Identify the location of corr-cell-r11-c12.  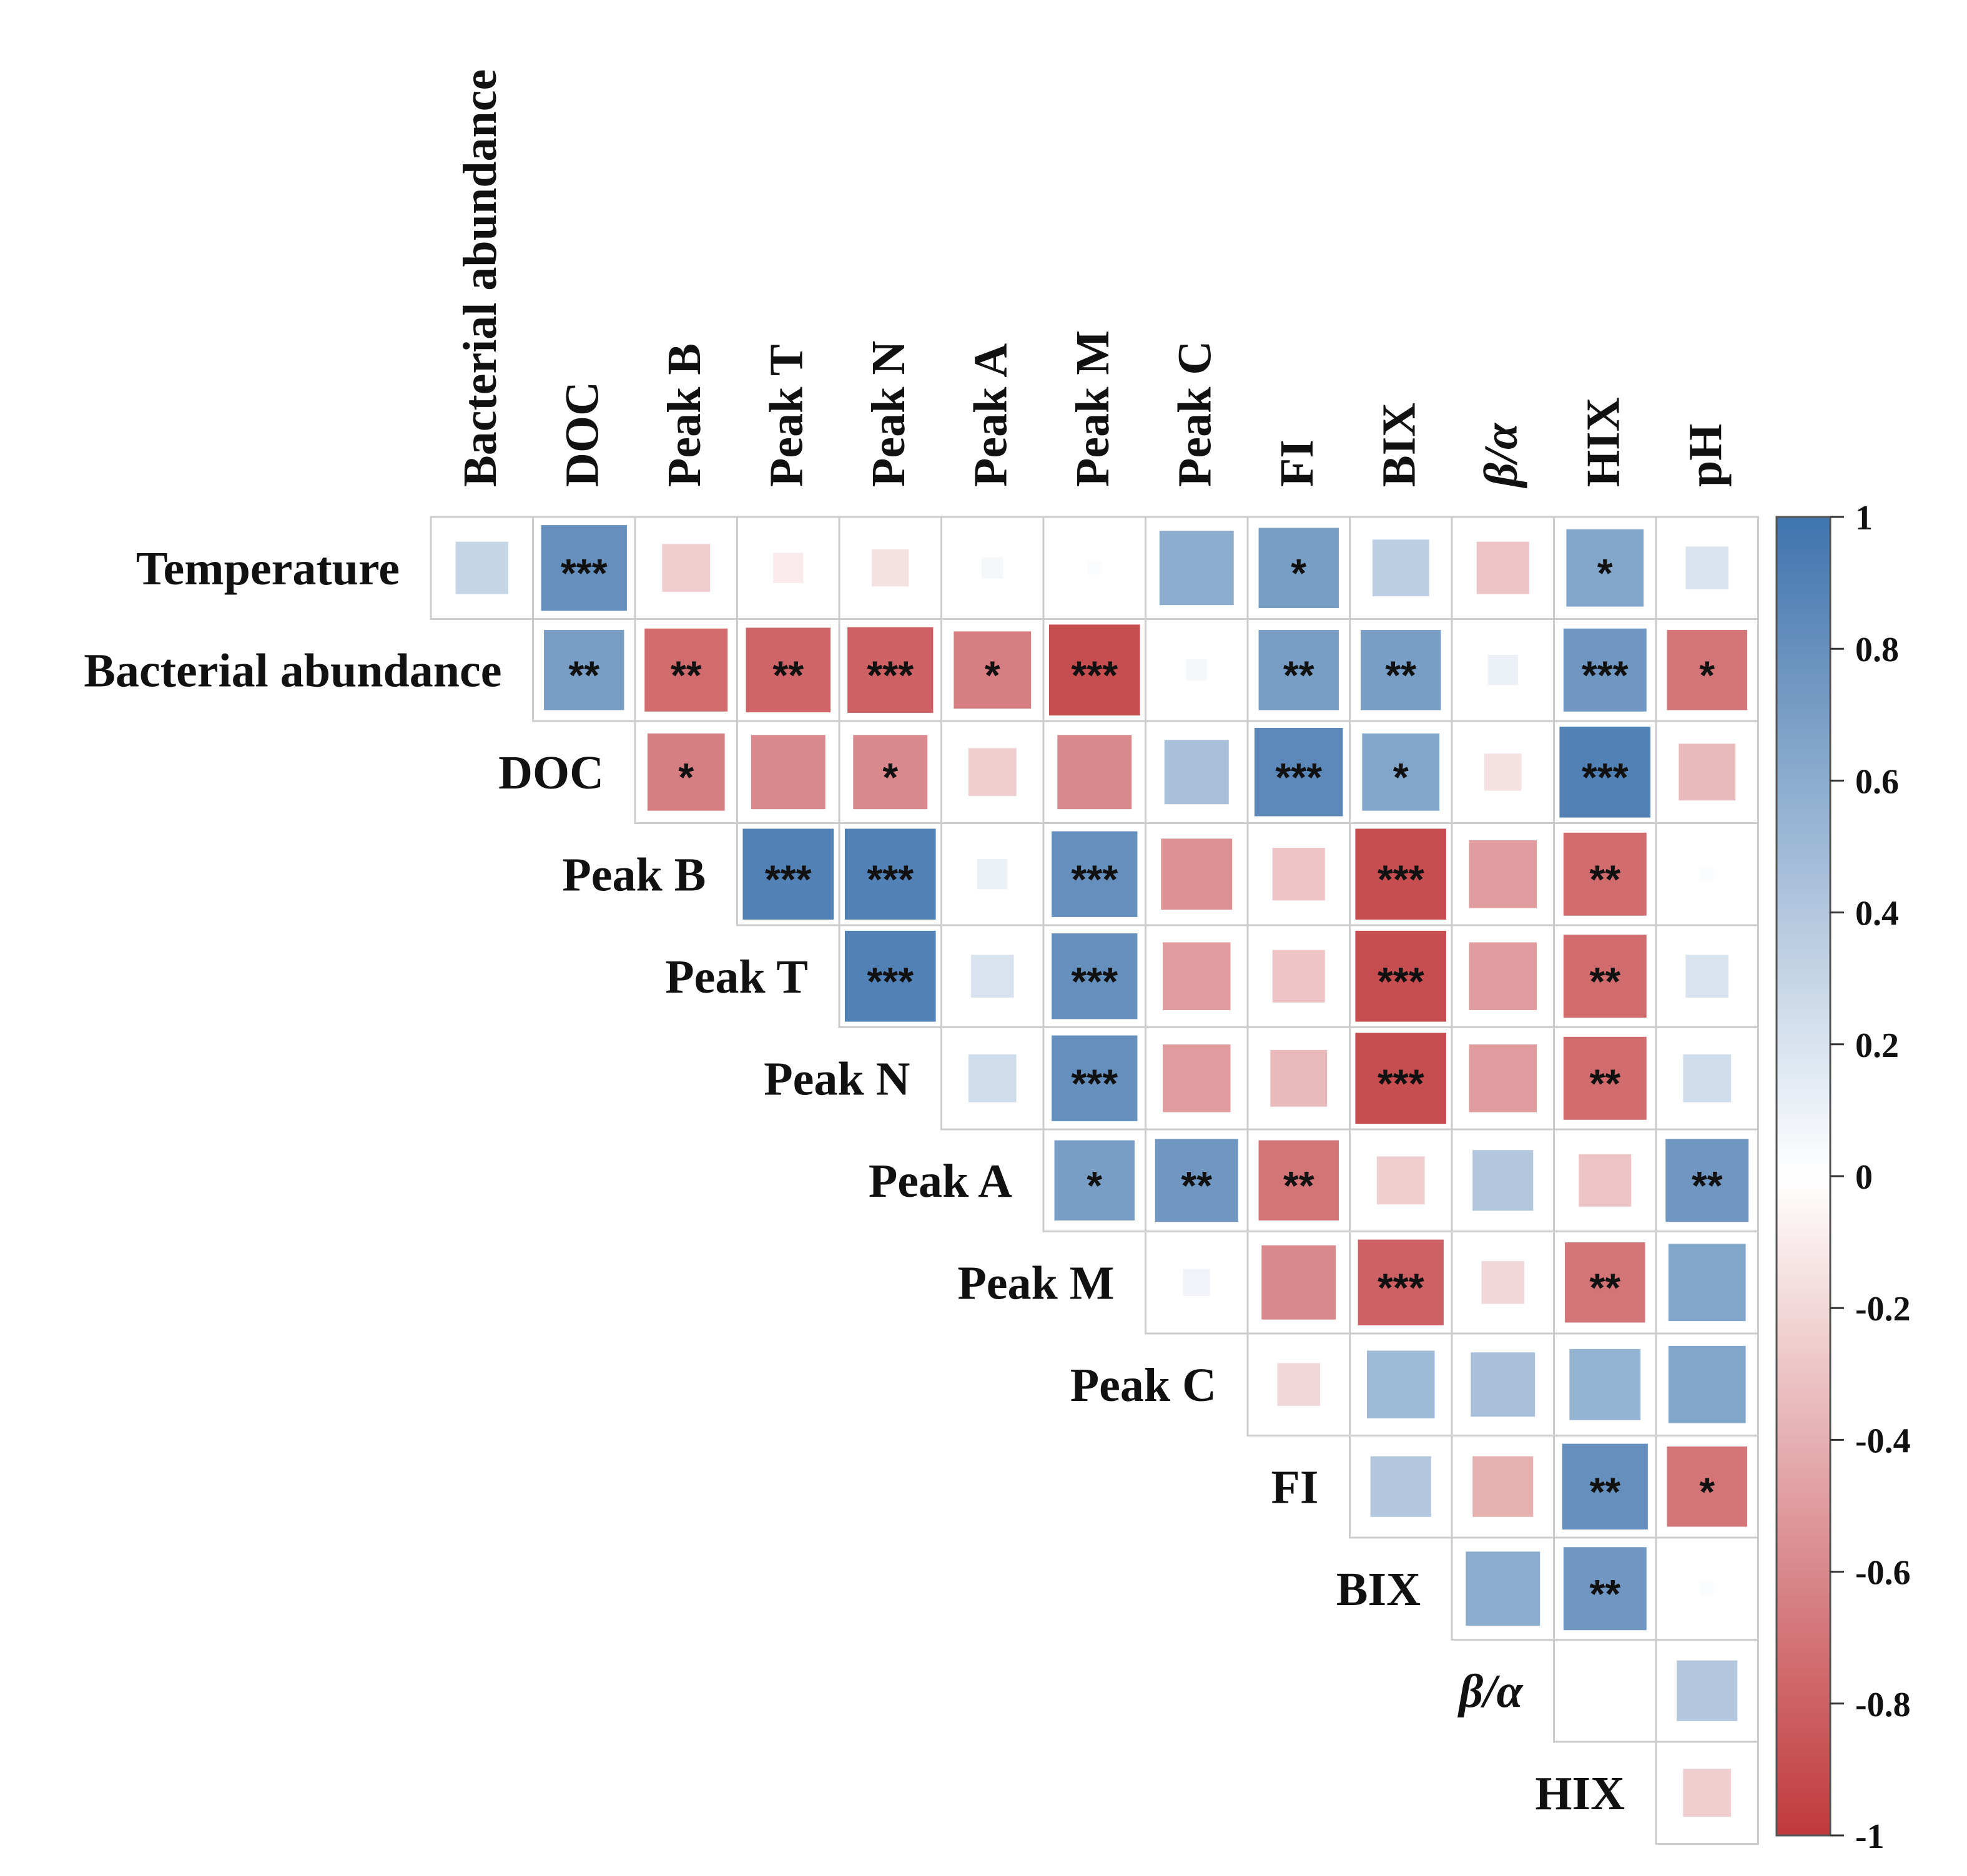
(1707, 1690).